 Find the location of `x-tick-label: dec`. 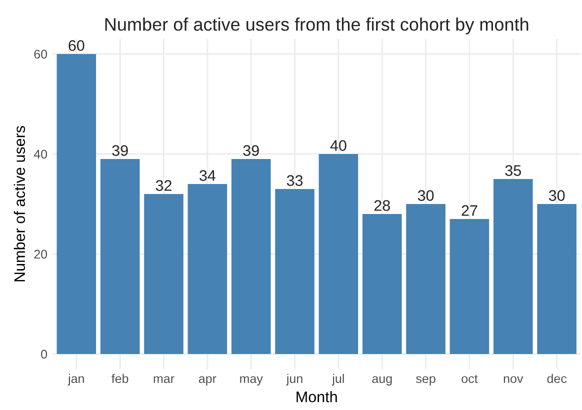

x-tick-label: dec is located at coordinates (557, 379).